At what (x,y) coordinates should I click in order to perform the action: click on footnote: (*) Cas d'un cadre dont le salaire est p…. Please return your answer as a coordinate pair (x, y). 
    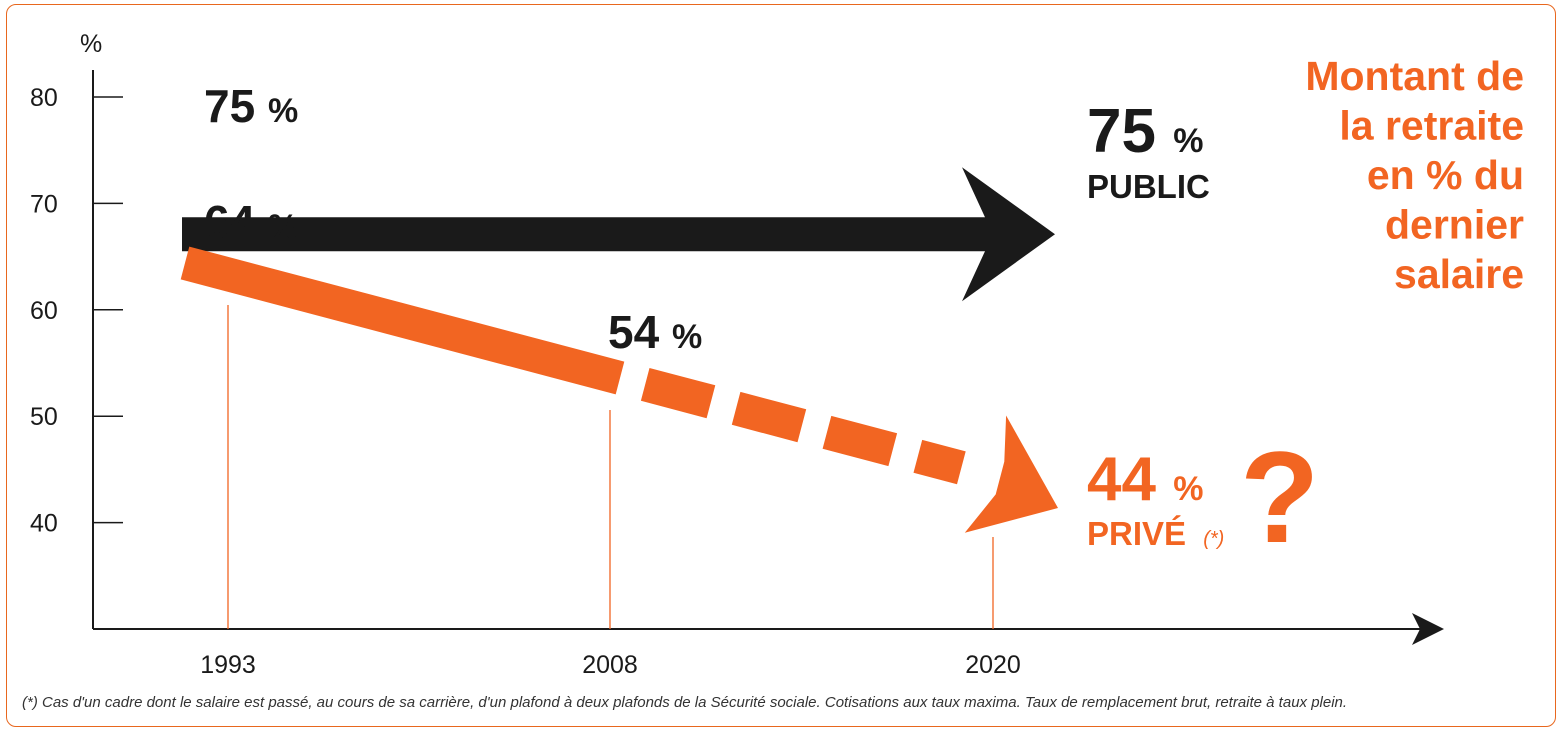
    Looking at the image, I should click on (684, 702).